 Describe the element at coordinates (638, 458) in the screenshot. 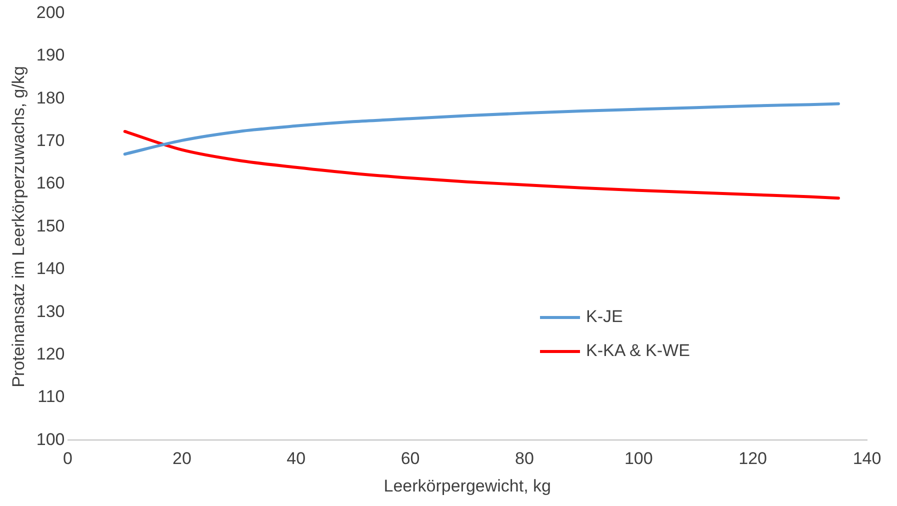

I see `x-tick-label: 100` at that location.